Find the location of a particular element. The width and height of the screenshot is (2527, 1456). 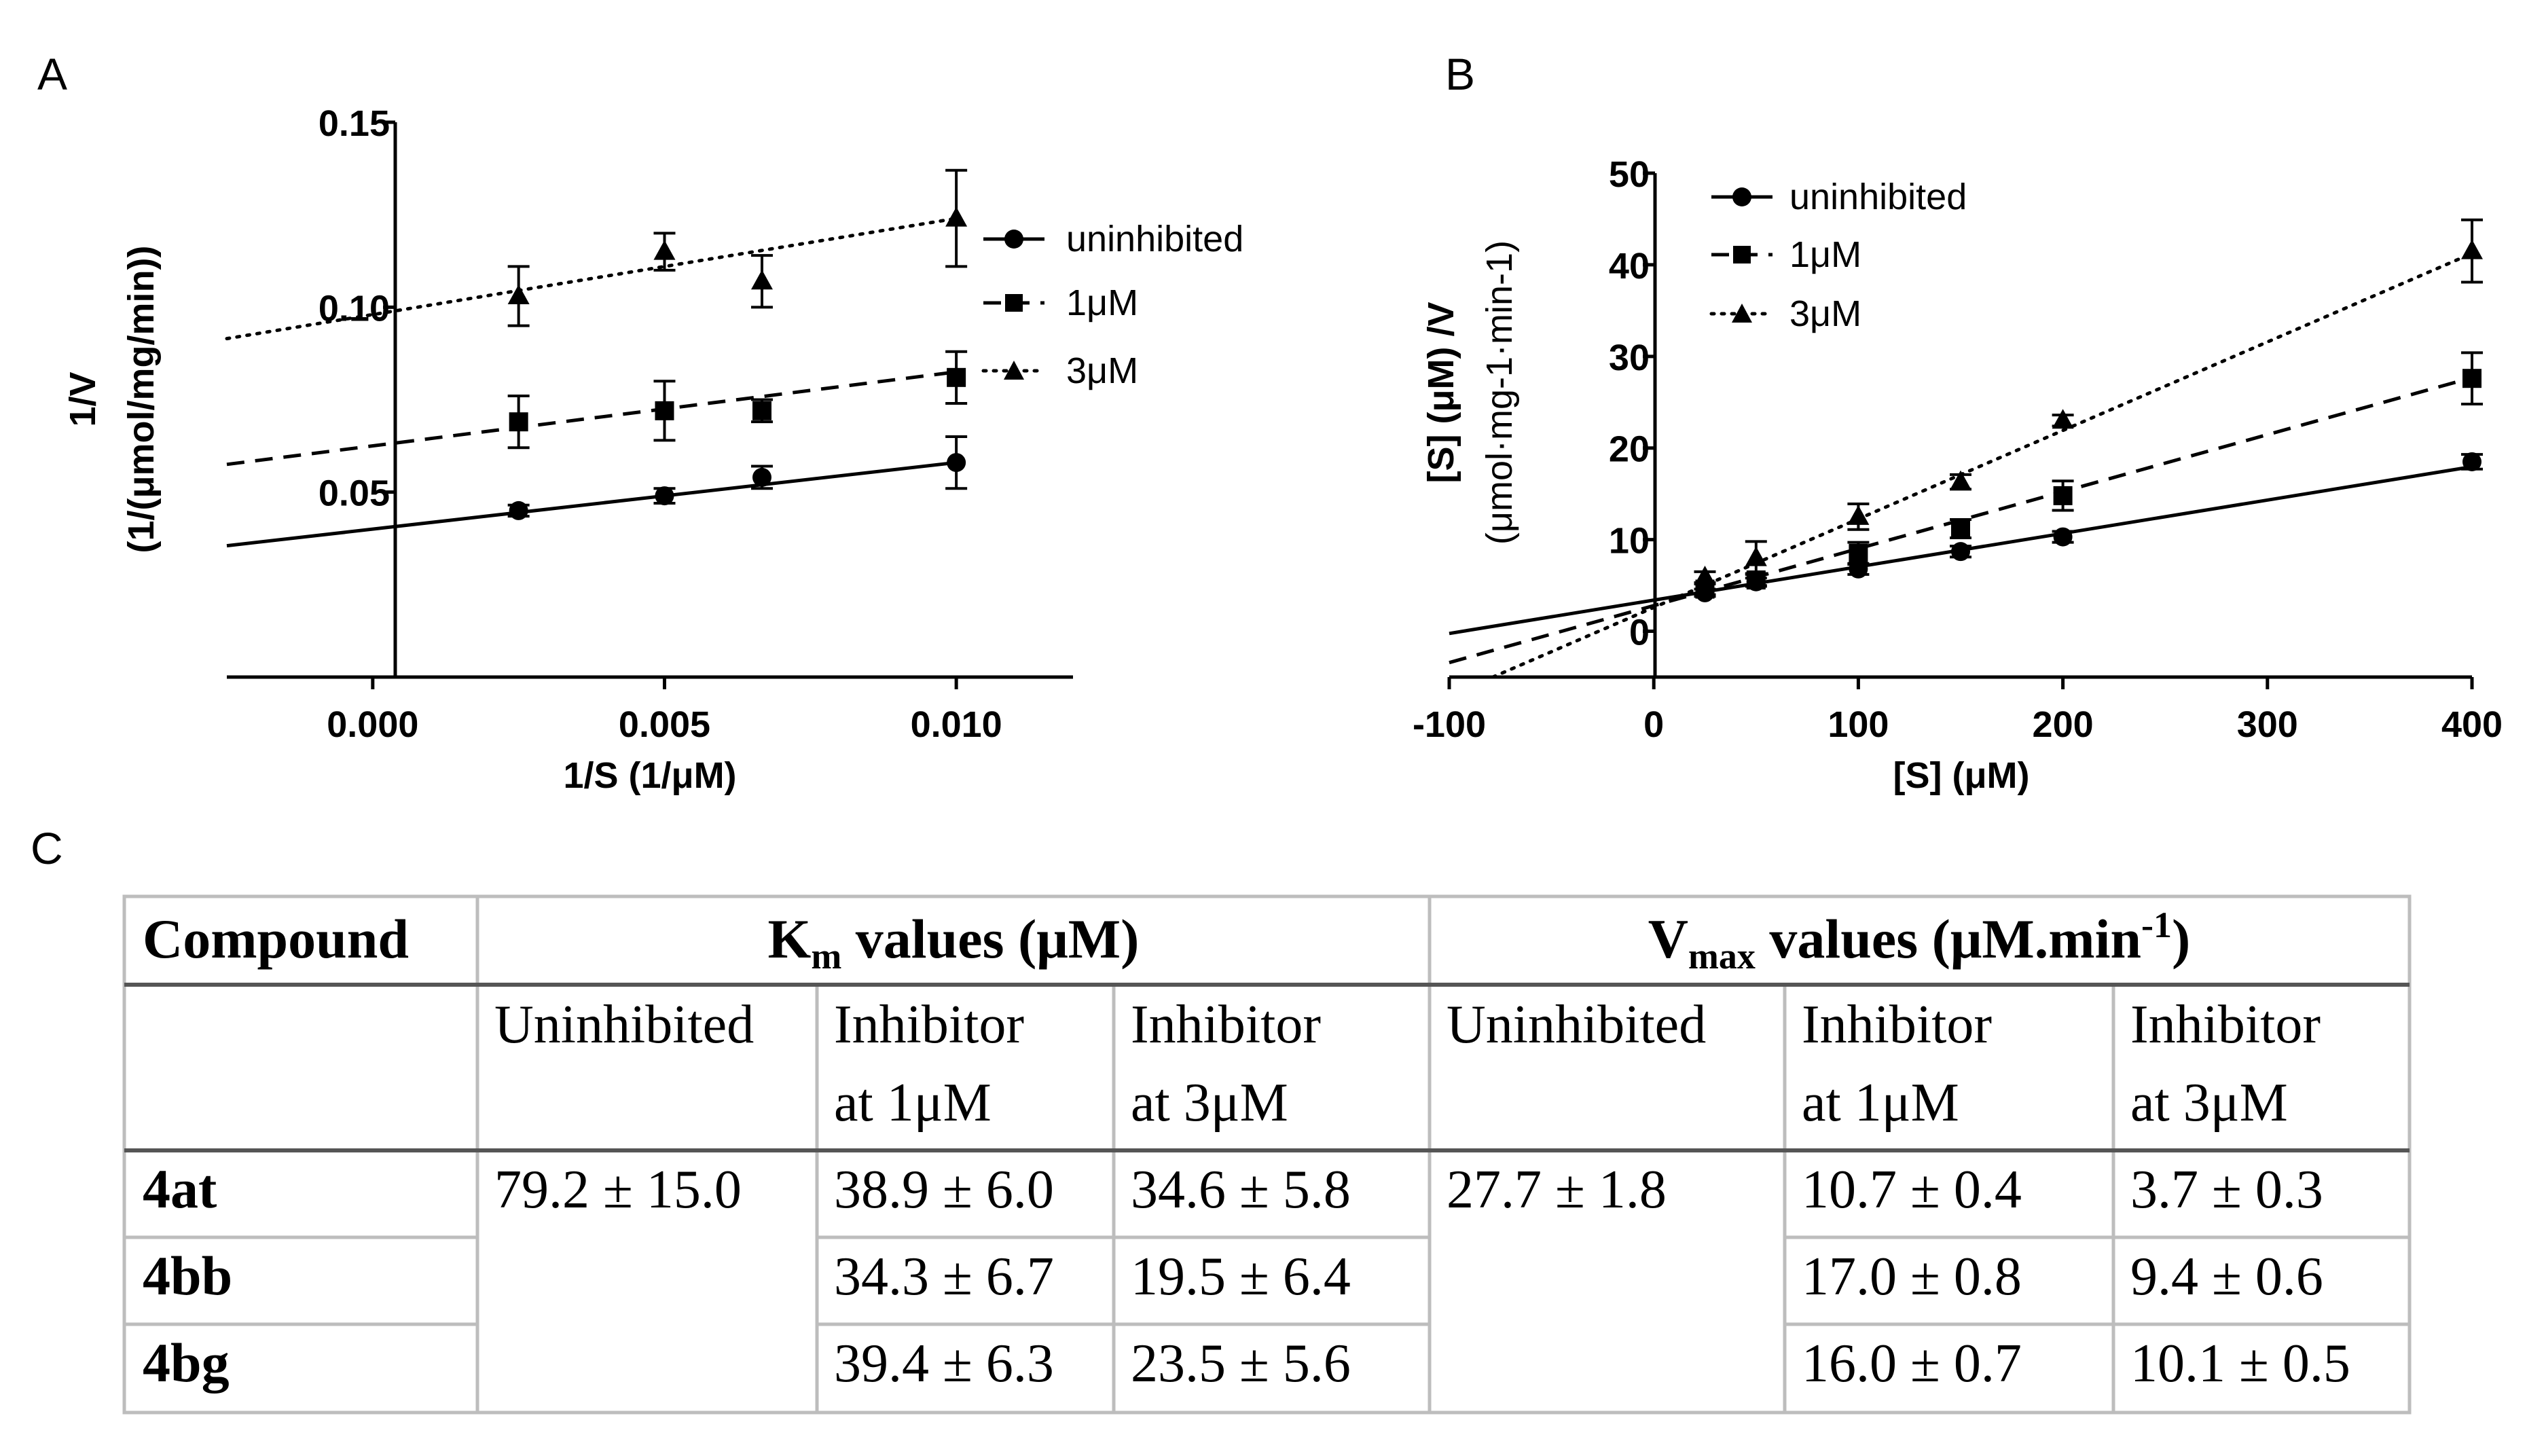

subheader-km-inhib1-line1: Inhibitor is located at coordinates (929, 1025).